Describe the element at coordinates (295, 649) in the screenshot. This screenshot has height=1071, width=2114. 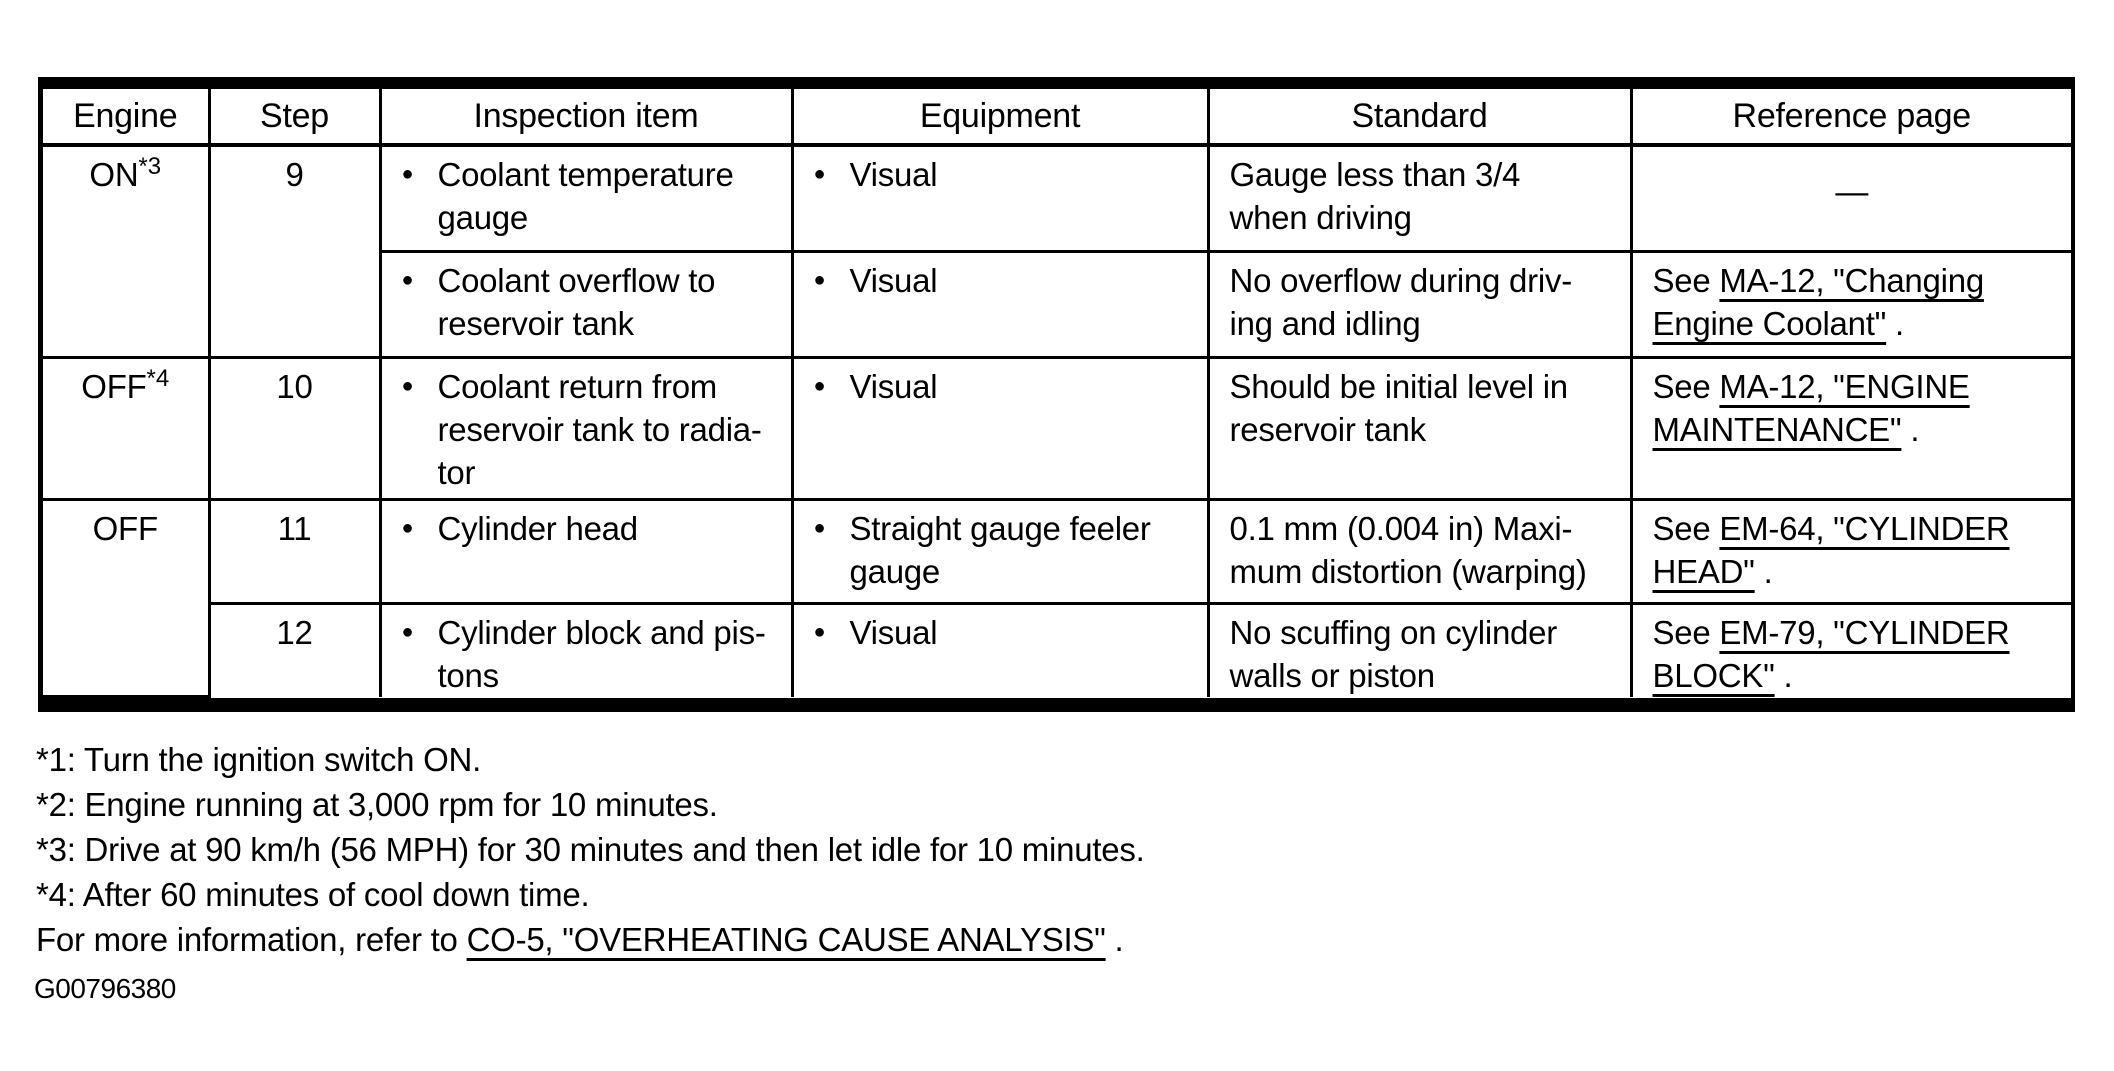
I see `step-cell: 12` at that location.